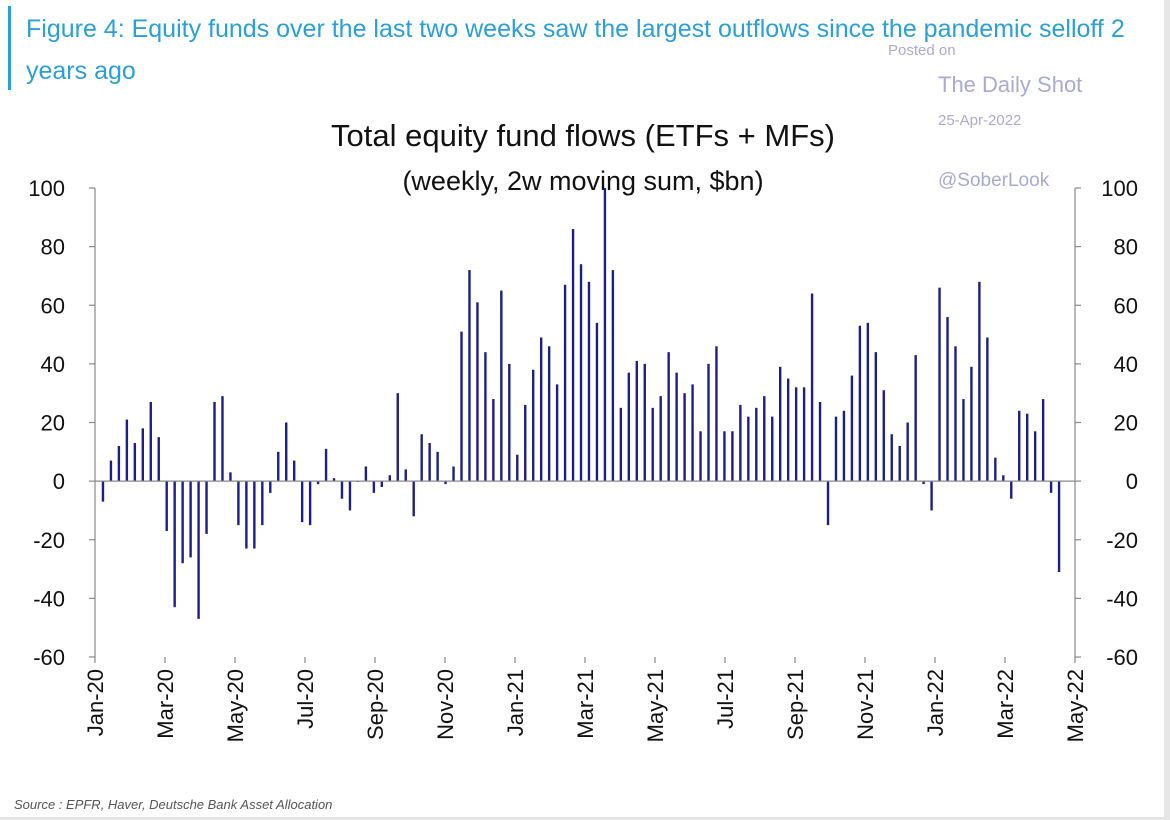 The image size is (1170, 820). What do you see at coordinates (46, 188) in the screenshot?
I see `y-tick-label-left: 100` at bounding box center [46, 188].